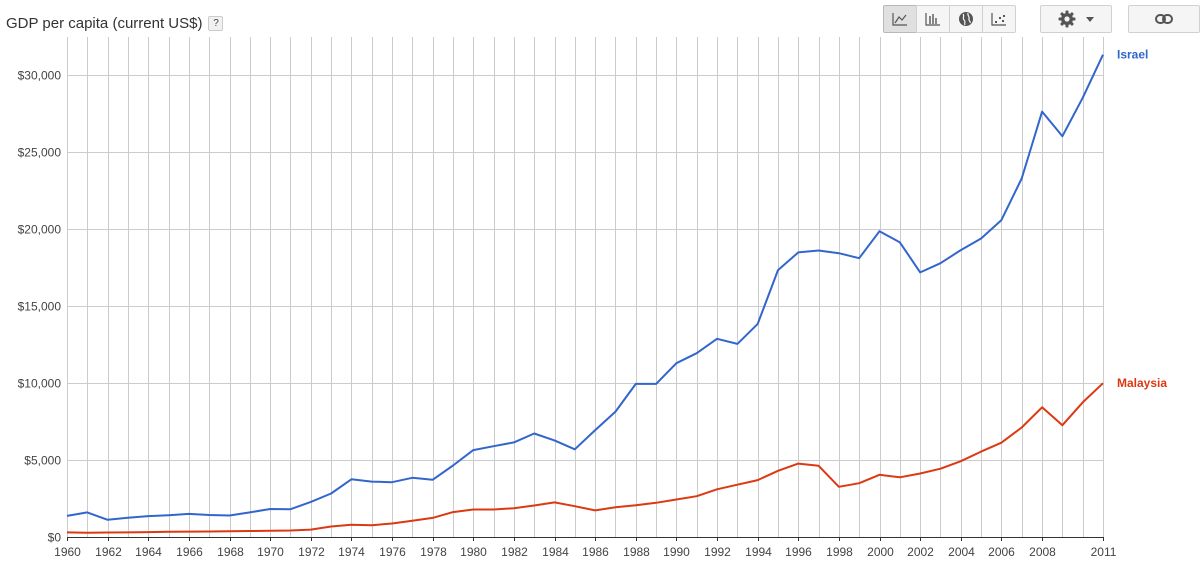 The width and height of the screenshot is (1201, 566). I want to click on x-tick-label: 1998, so click(839, 552).